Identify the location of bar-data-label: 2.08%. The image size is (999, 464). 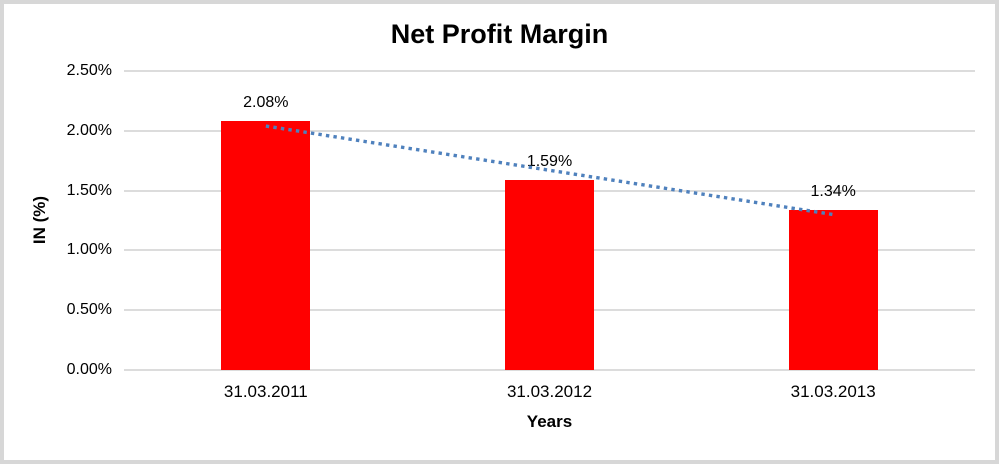
(266, 103).